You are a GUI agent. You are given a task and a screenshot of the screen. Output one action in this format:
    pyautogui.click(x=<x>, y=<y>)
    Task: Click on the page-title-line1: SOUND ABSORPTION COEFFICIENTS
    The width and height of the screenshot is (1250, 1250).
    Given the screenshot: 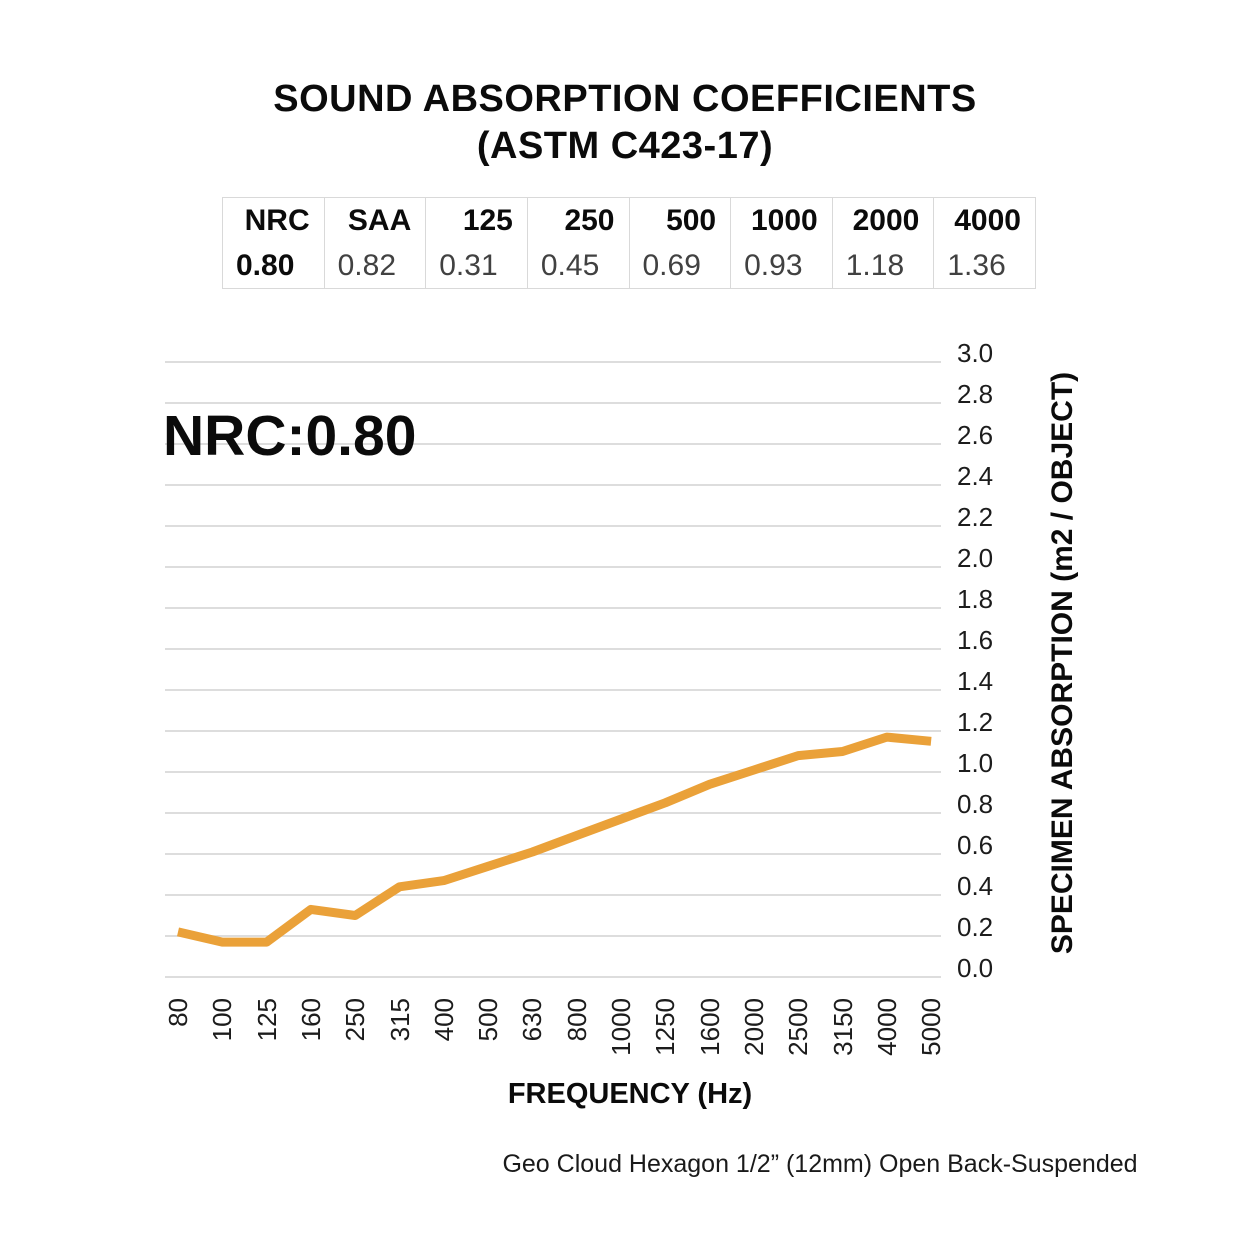 What is the action you would take?
    pyautogui.click(x=625, y=99)
    